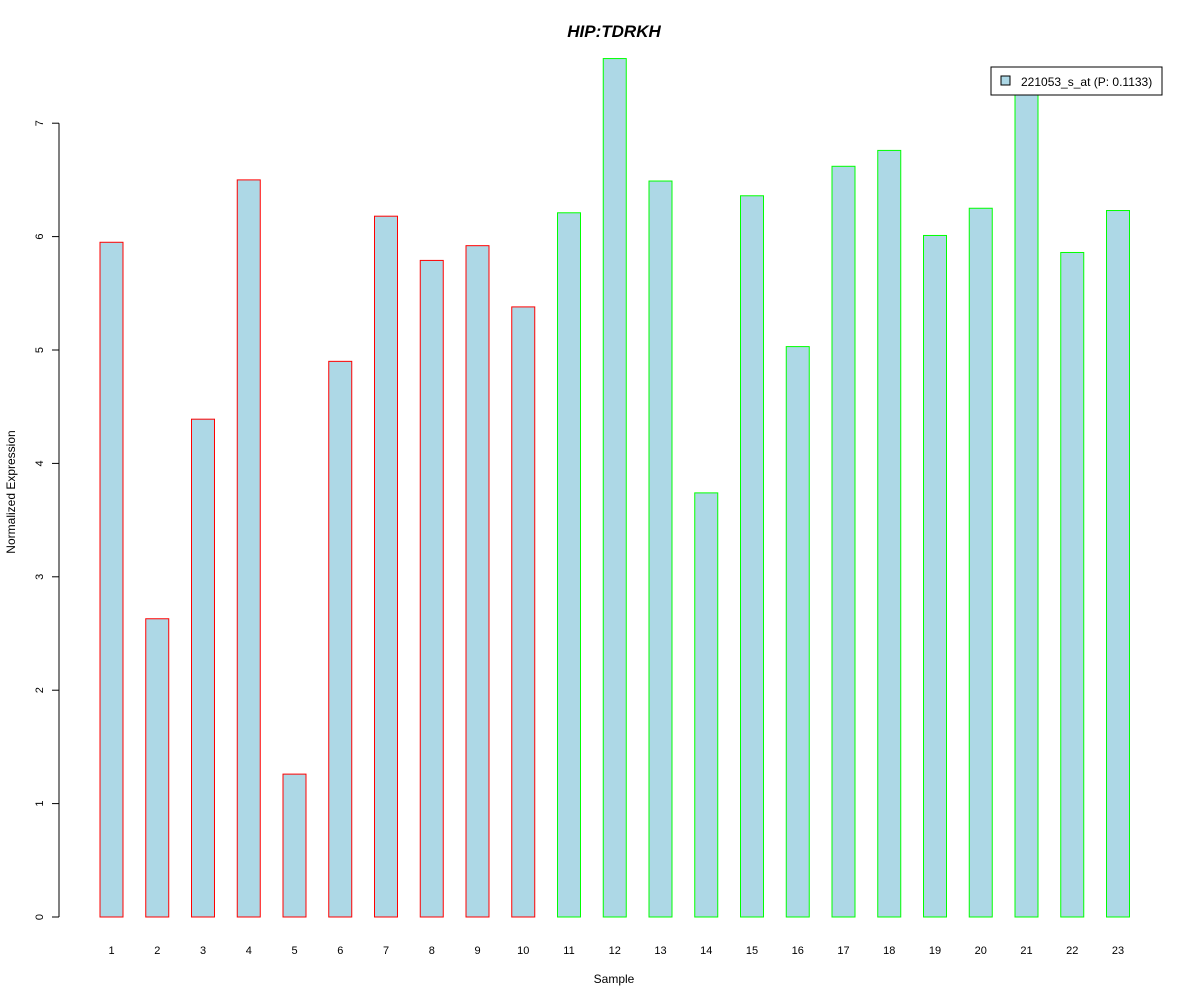 The width and height of the screenshot is (1200, 1000). I want to click on x-tick-label: 3, so click(203, 951).